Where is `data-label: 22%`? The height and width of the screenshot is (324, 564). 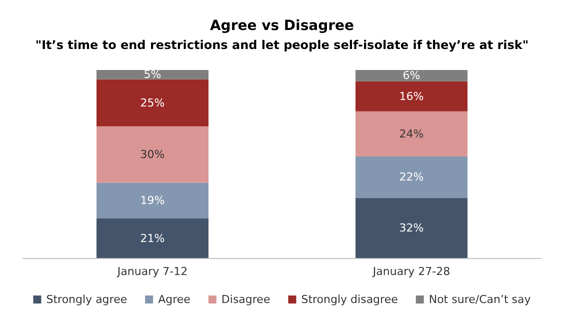 data-label: 22% is located at coordinates (411, 177).